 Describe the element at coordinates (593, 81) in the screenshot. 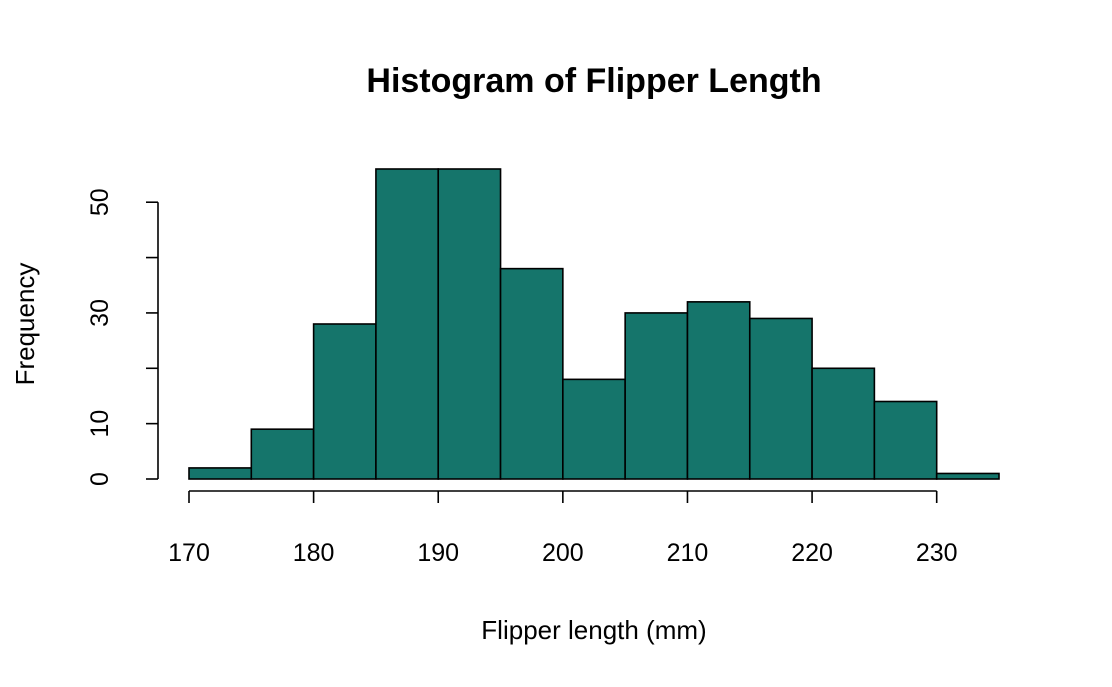

I see `chart-title: Histogram of Flipper Length` at that location.